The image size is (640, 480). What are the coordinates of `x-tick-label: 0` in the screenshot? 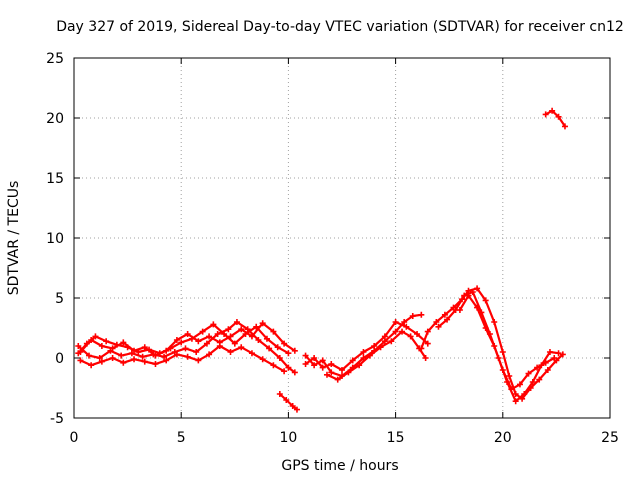 It's located at (74, 438).